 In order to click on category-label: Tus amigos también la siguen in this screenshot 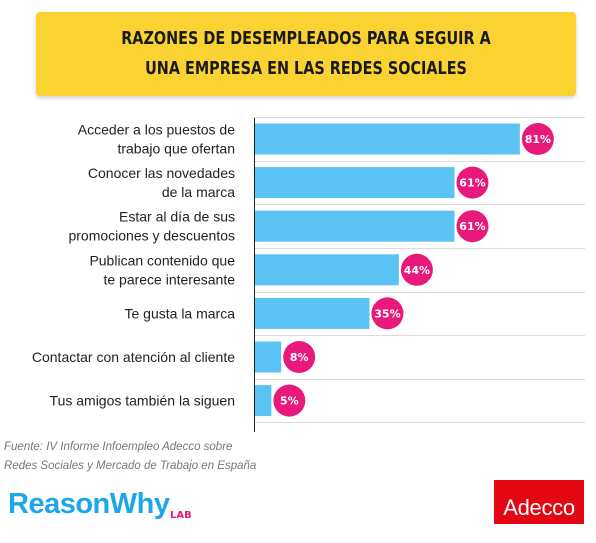, I will do `click(142, 401)`.